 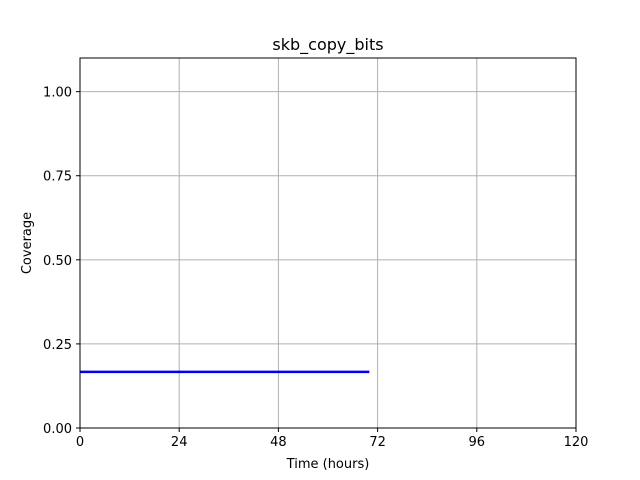 What do you see at coordinates (57, 429) in the screenshot?
I see `y-tick-label: 0.00` at bounding box center [57, 429].